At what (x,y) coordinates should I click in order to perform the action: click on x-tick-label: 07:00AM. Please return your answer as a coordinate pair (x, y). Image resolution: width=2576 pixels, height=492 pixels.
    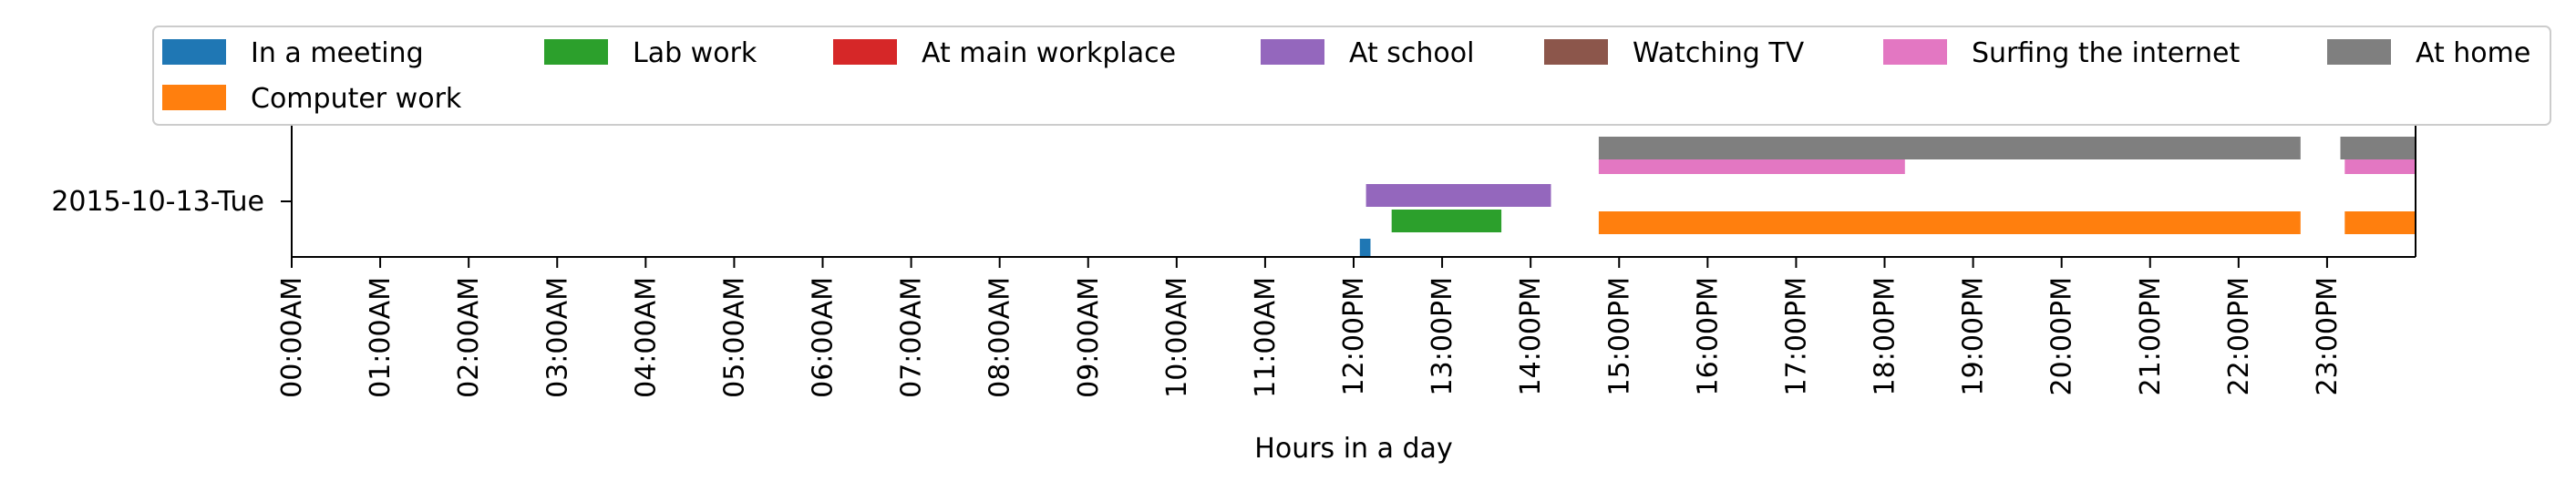
    Looking at the image, I should click on (912, 337).